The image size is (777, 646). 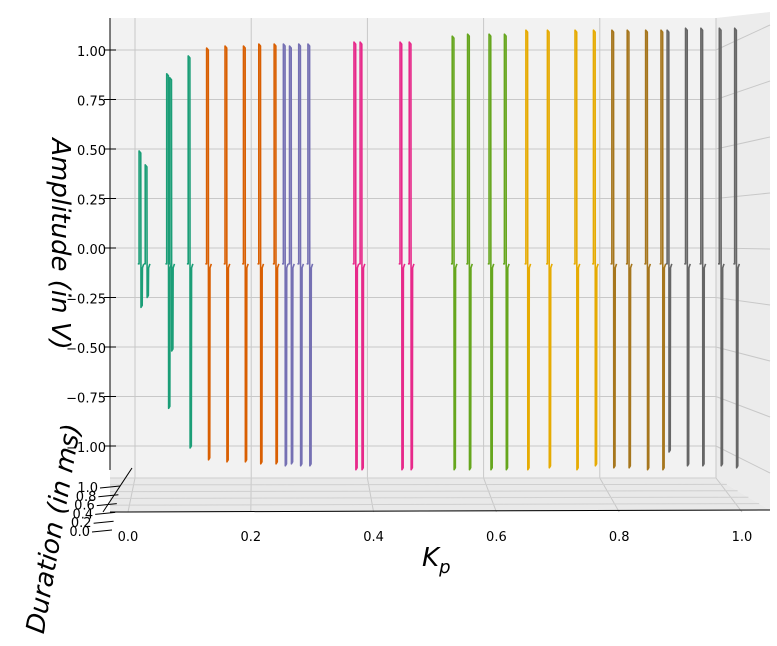 I want to click on x-tick-label: 0.0, so click(x=128, y=537).